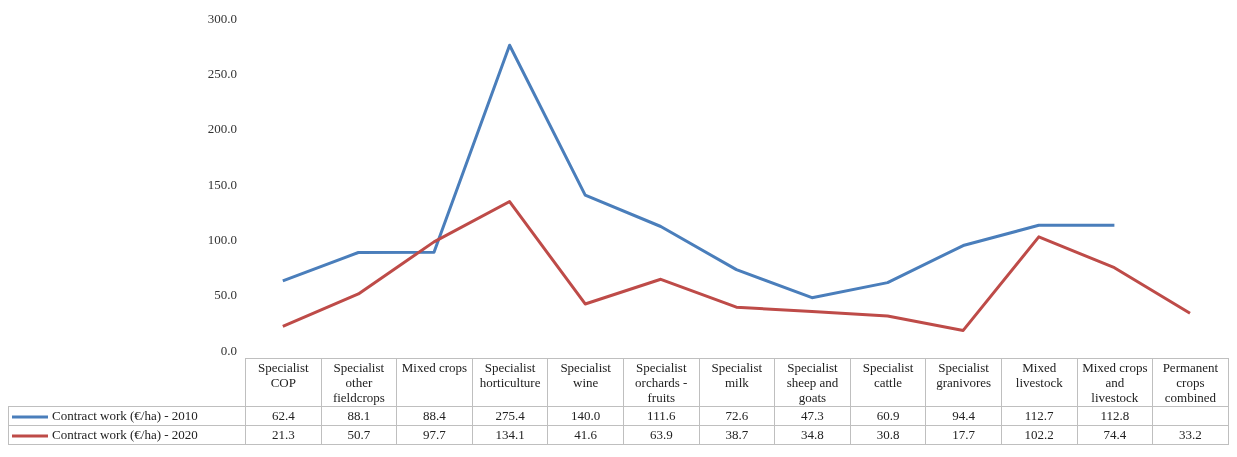 The width and height of the screenshot is (1237, 457). I want to click on y-tick-label: 50.0, so click(225, 295).